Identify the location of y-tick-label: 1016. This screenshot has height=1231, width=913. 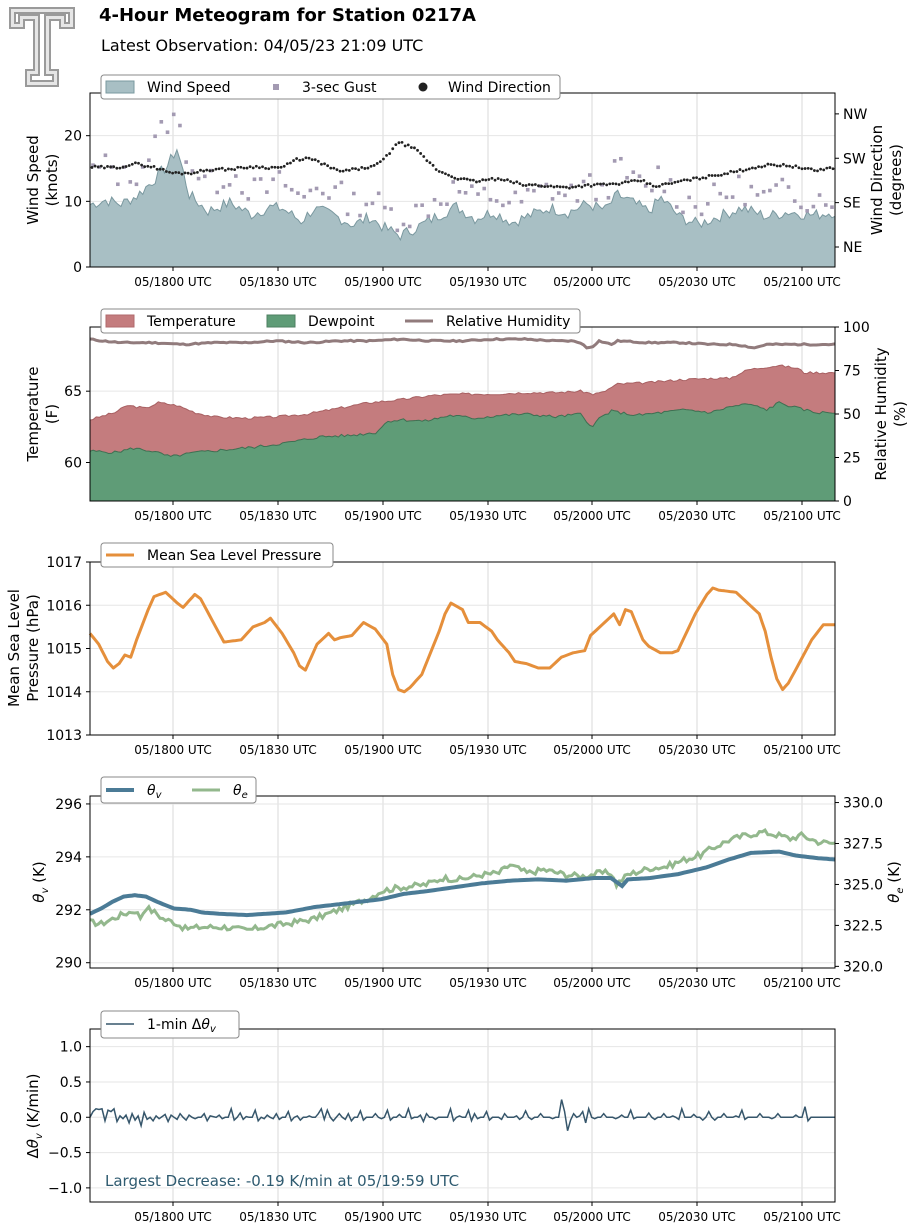
(64, 606).